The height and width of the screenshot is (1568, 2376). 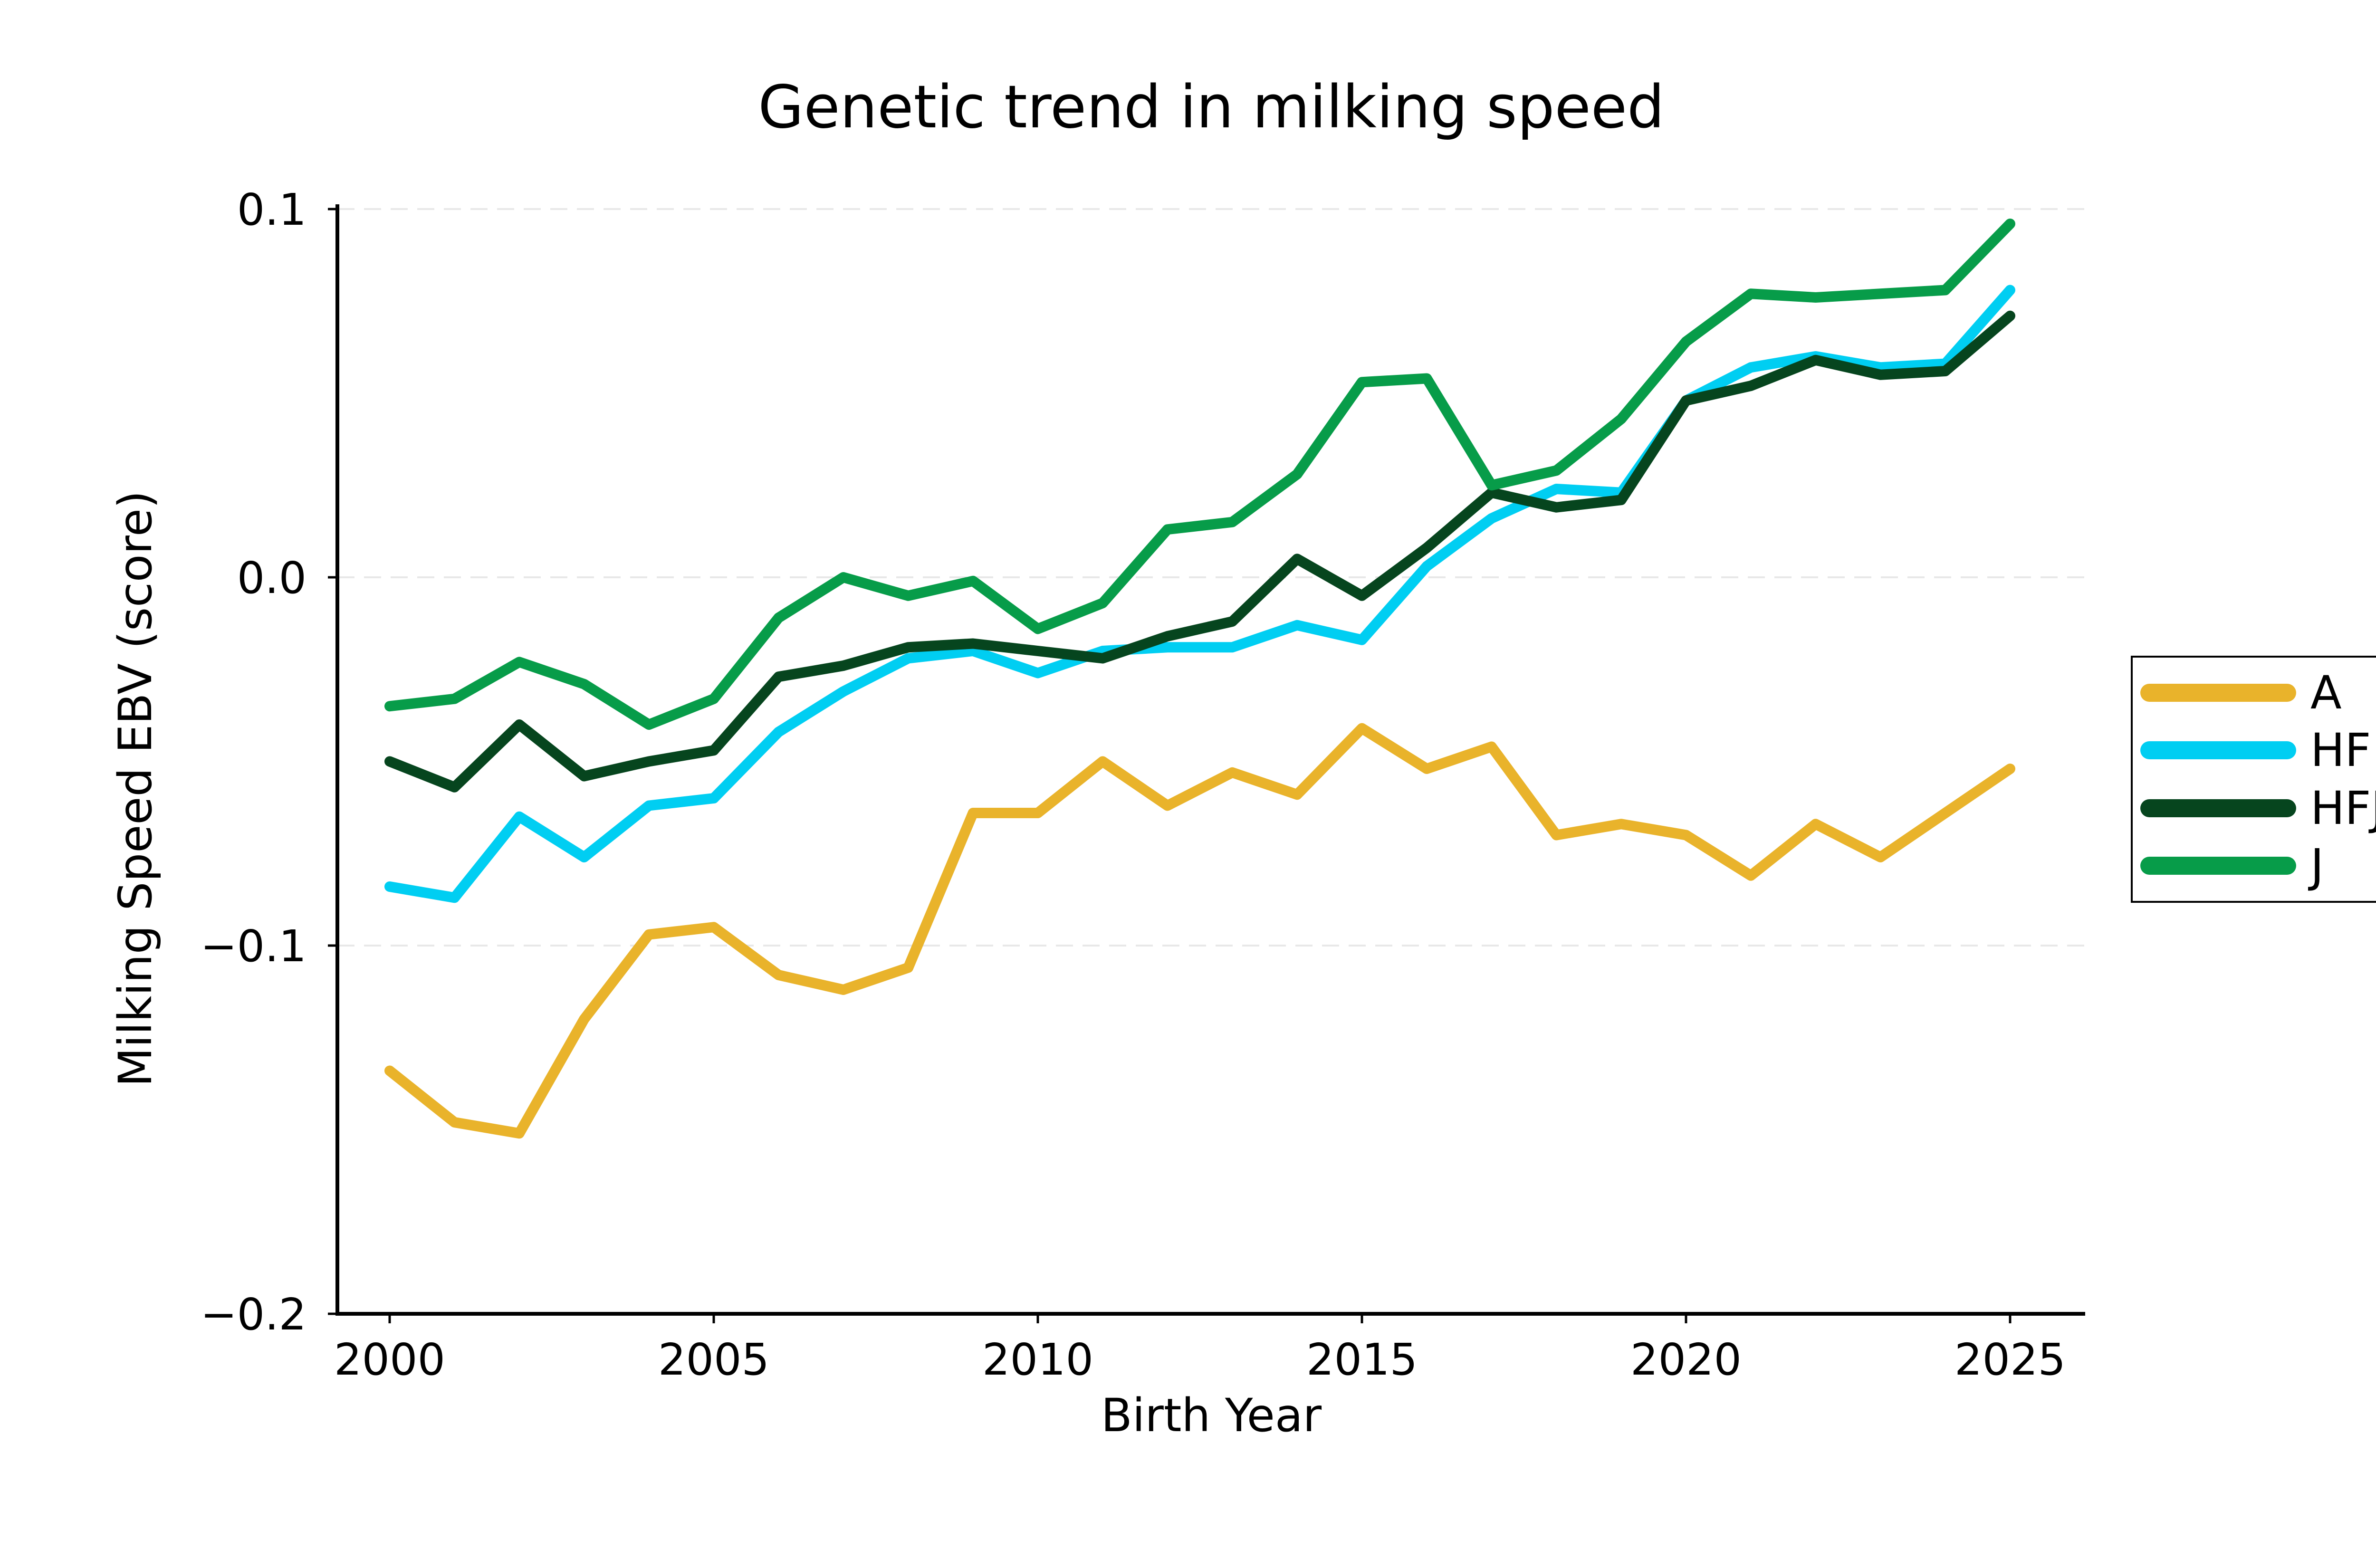 I want to click on x-tick-label: 2005, so click(x=713, y=1359).